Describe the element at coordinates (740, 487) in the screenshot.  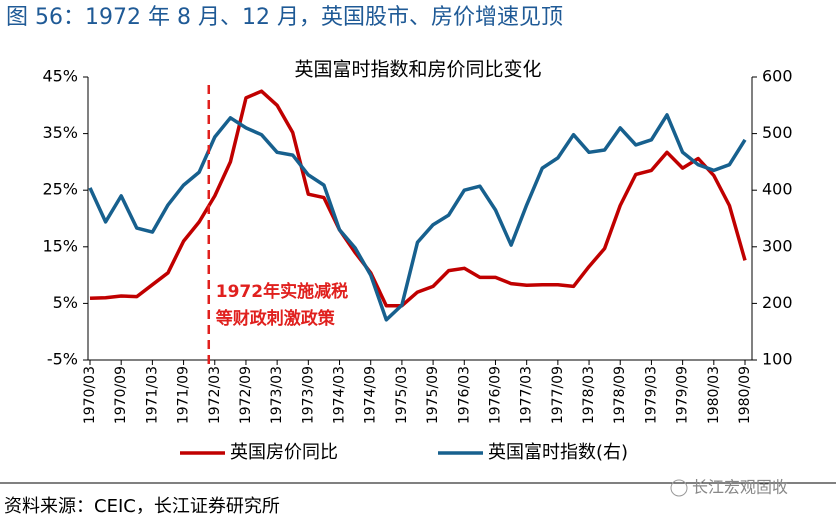
I see `watermark: 长江宏观固收` at that location.